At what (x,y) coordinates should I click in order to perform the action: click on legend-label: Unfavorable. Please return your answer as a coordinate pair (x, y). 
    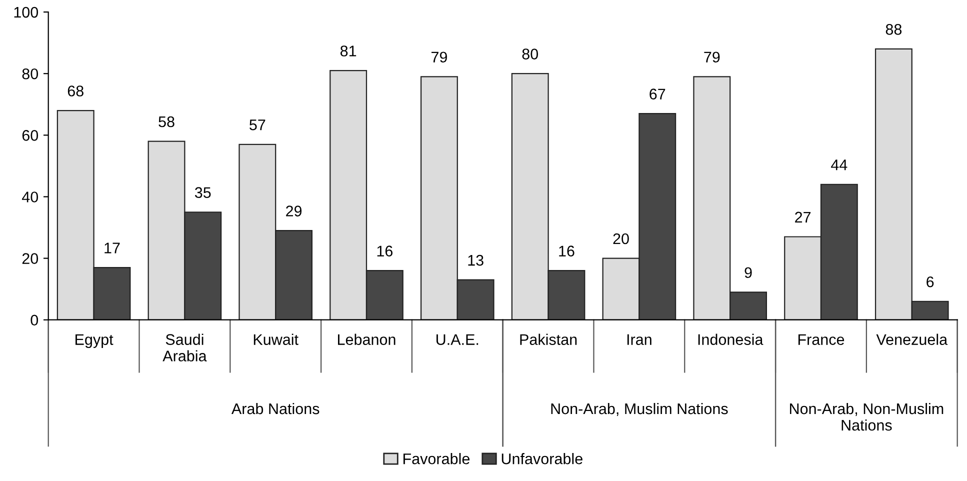
    Looking at the image, I should click on (542, 458).